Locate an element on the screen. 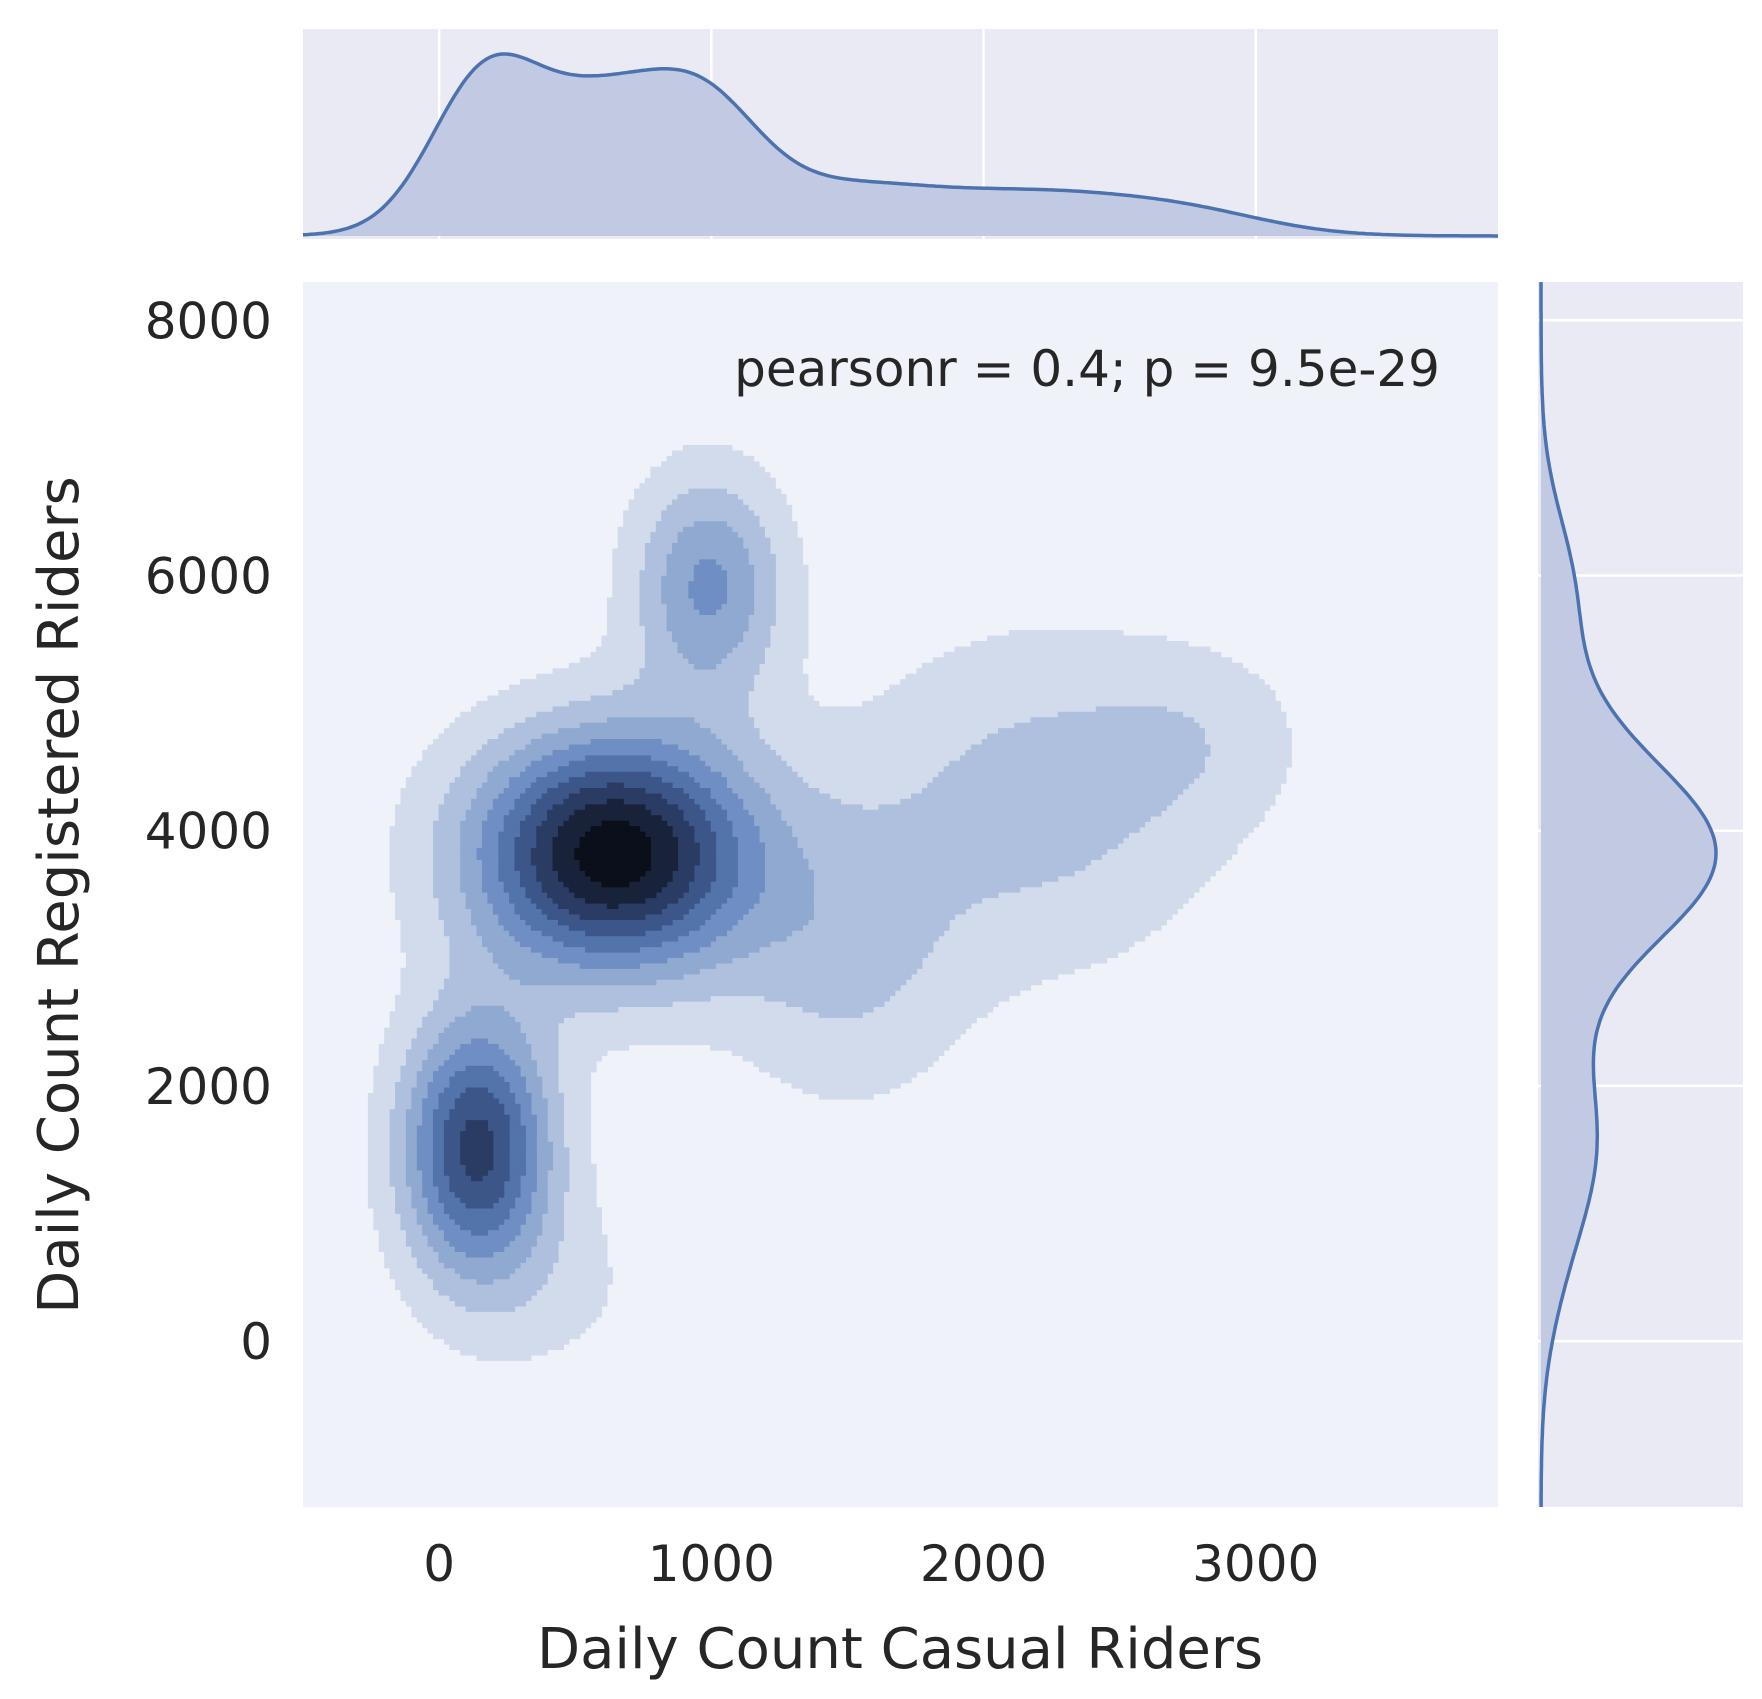  y-tick-label: 4000 is located at coordinates (208, 832).